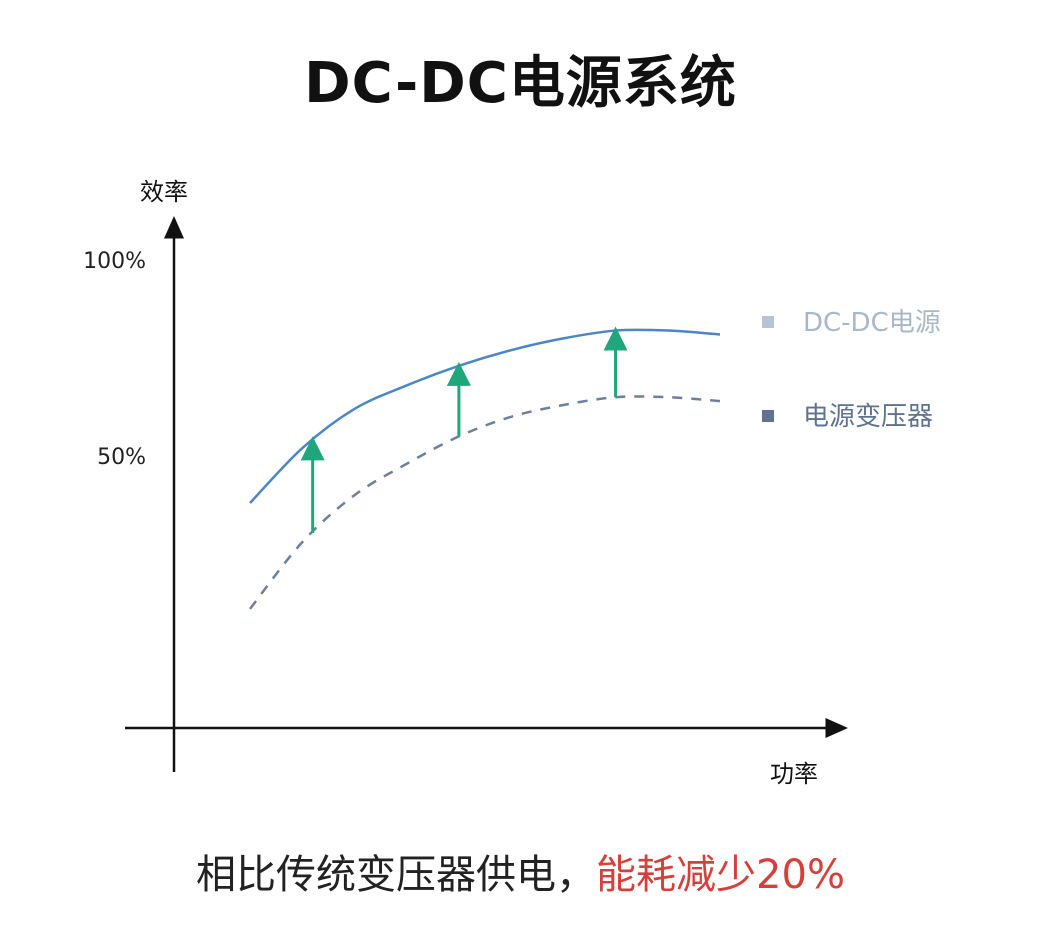  What do you see at coordinates (396, 875) in the screenshot?
I see `caption-prefix: 相比传统变压器供电，` at bounding box center [396, 875].